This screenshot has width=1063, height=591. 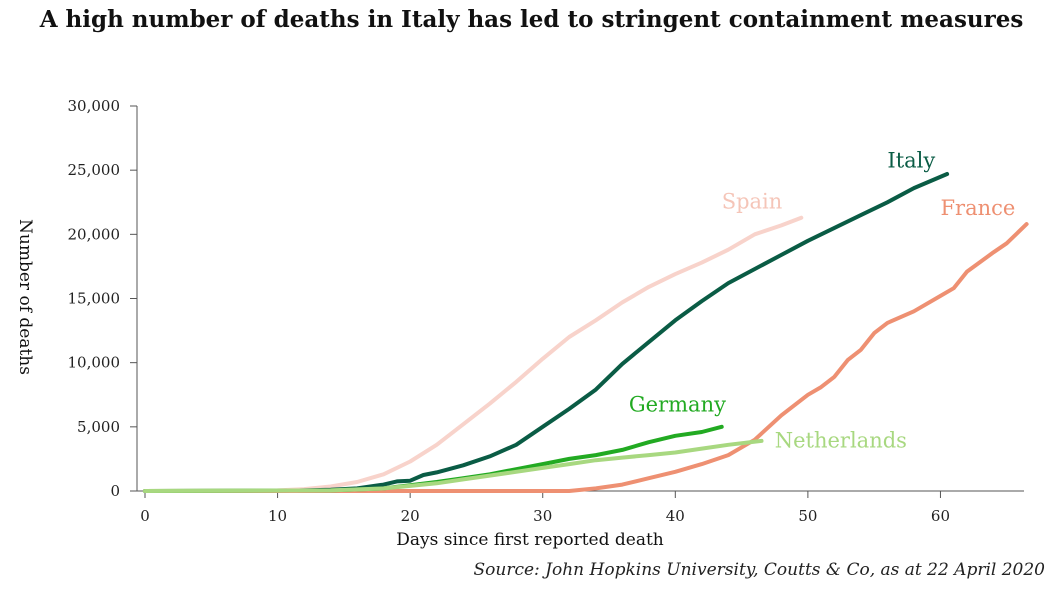 I want to click on x-tick-label: 40, so click(x=675, y=516).